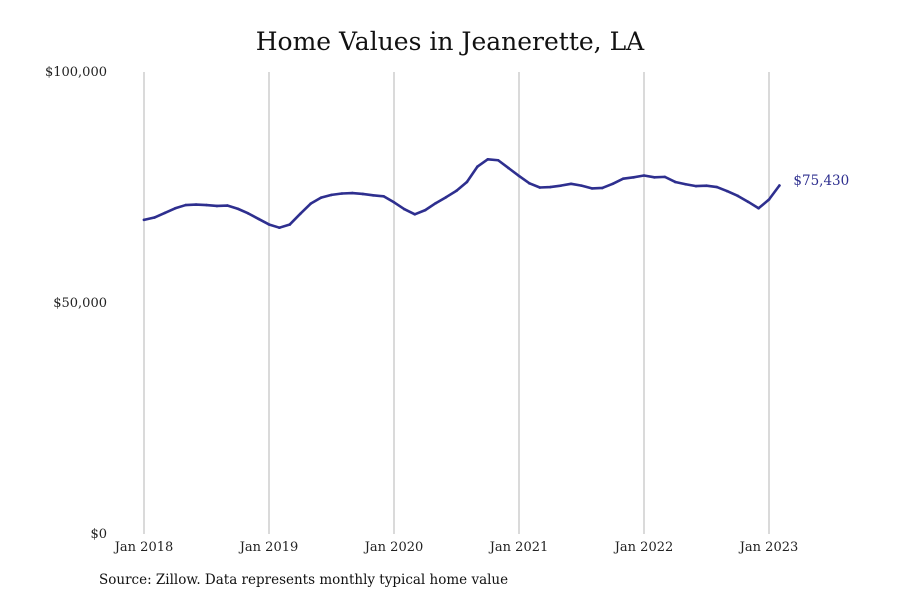 The height and width of the screenshot is (600, 900). Describe the element at coordinates (393, 547) in the screenshot. I see `x-tick-label: Jan 2020` at that location.